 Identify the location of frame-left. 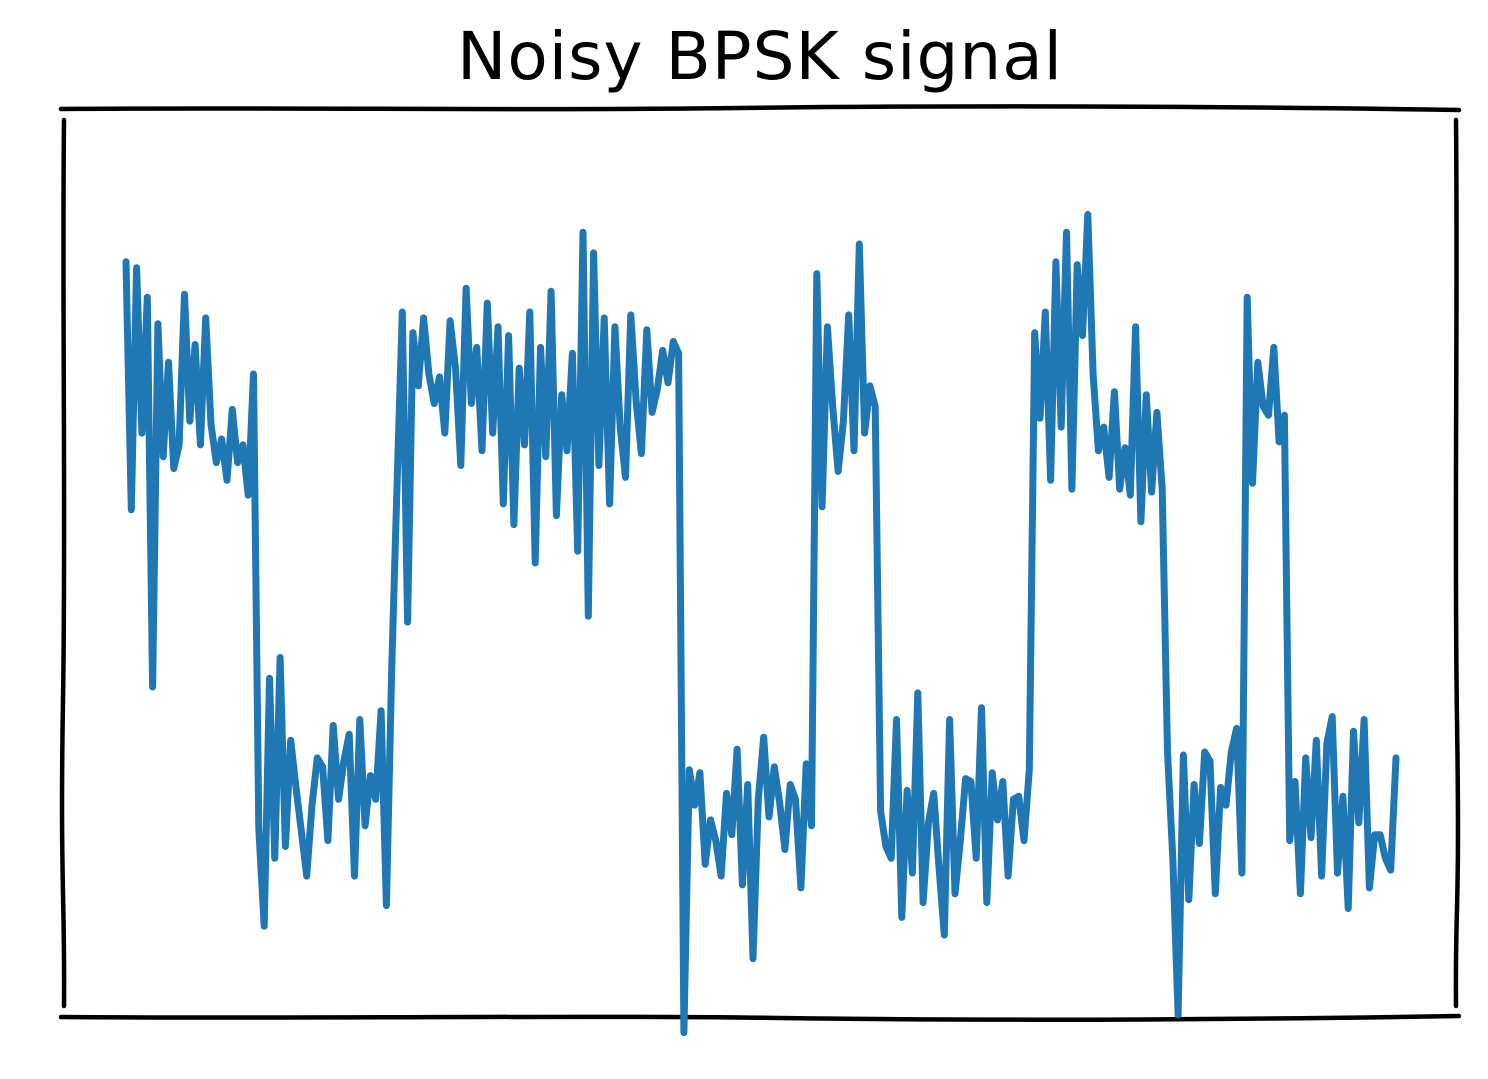
(63, 563).